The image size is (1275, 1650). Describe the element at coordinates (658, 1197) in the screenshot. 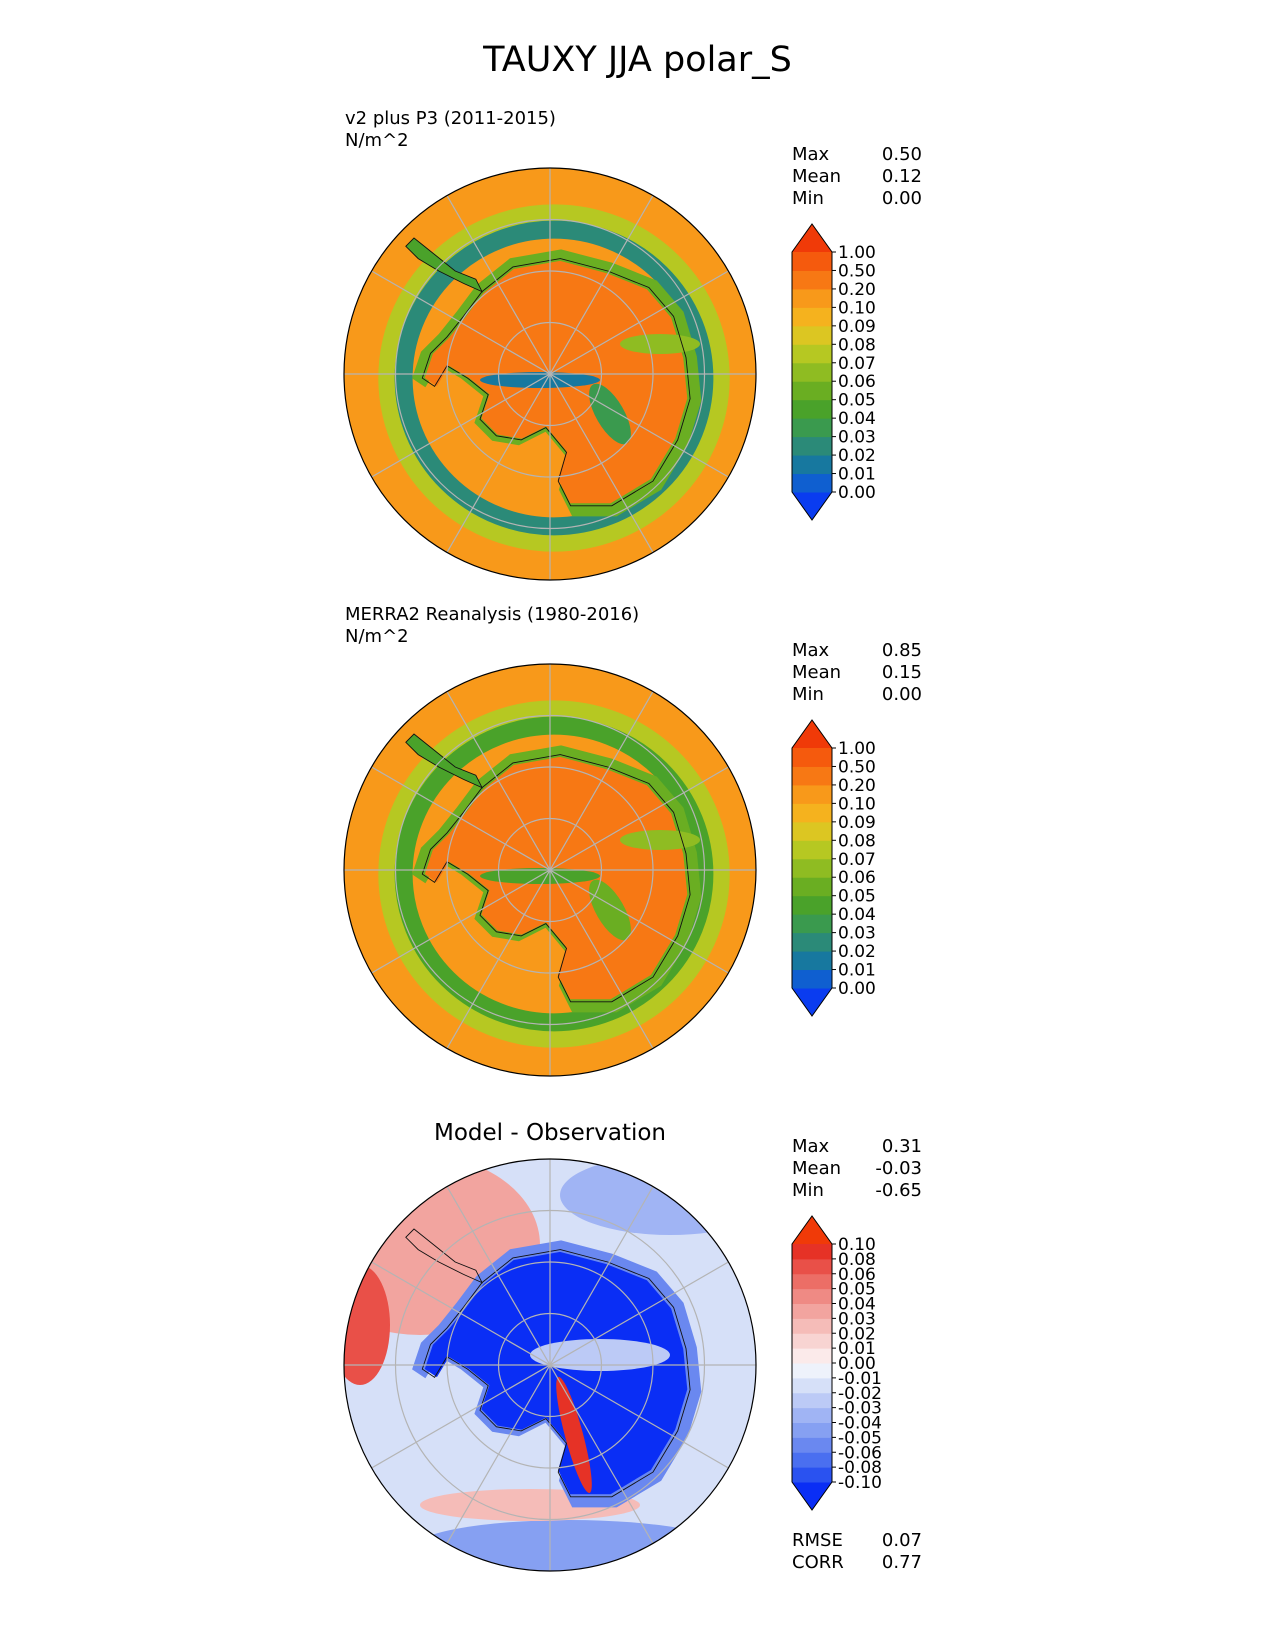

I see `negative-north-region` at that location.